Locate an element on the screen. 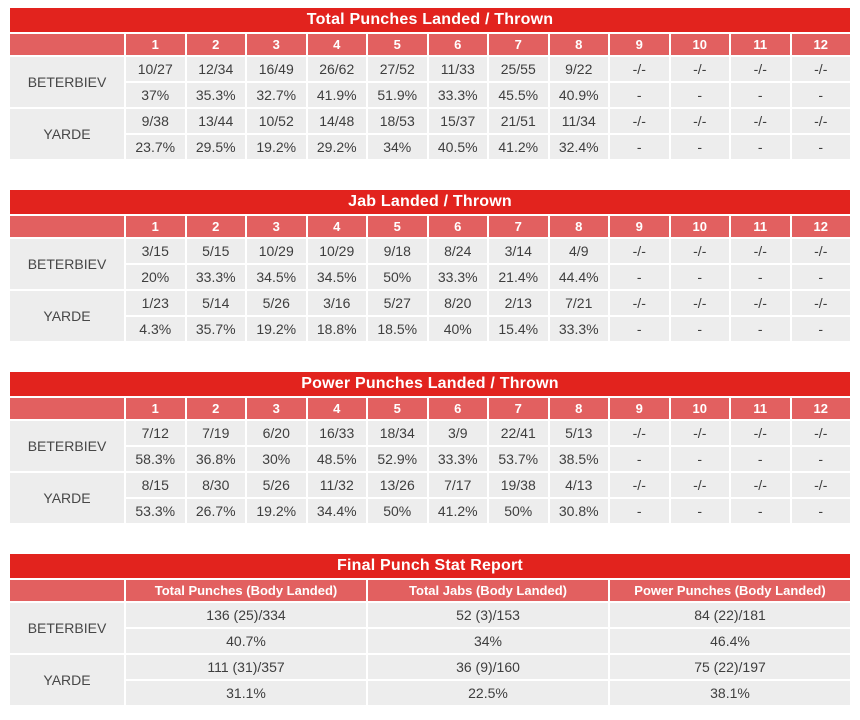 This screenshot has width=860, height=720. percent-row: 31.1% 22.5% 38.1% is located at coordinates (430, 693).